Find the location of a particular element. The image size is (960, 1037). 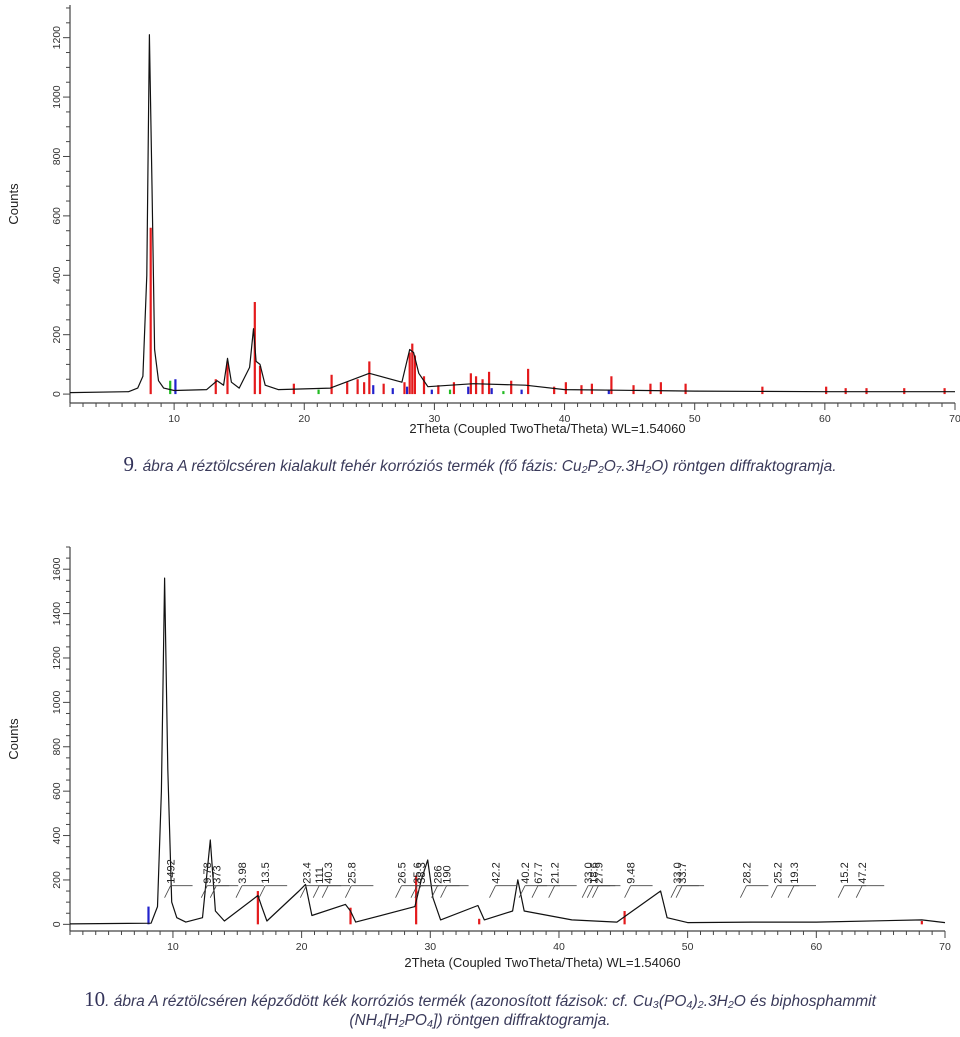

peak-label-text: 26.5 is located at coordinates (403, 872).